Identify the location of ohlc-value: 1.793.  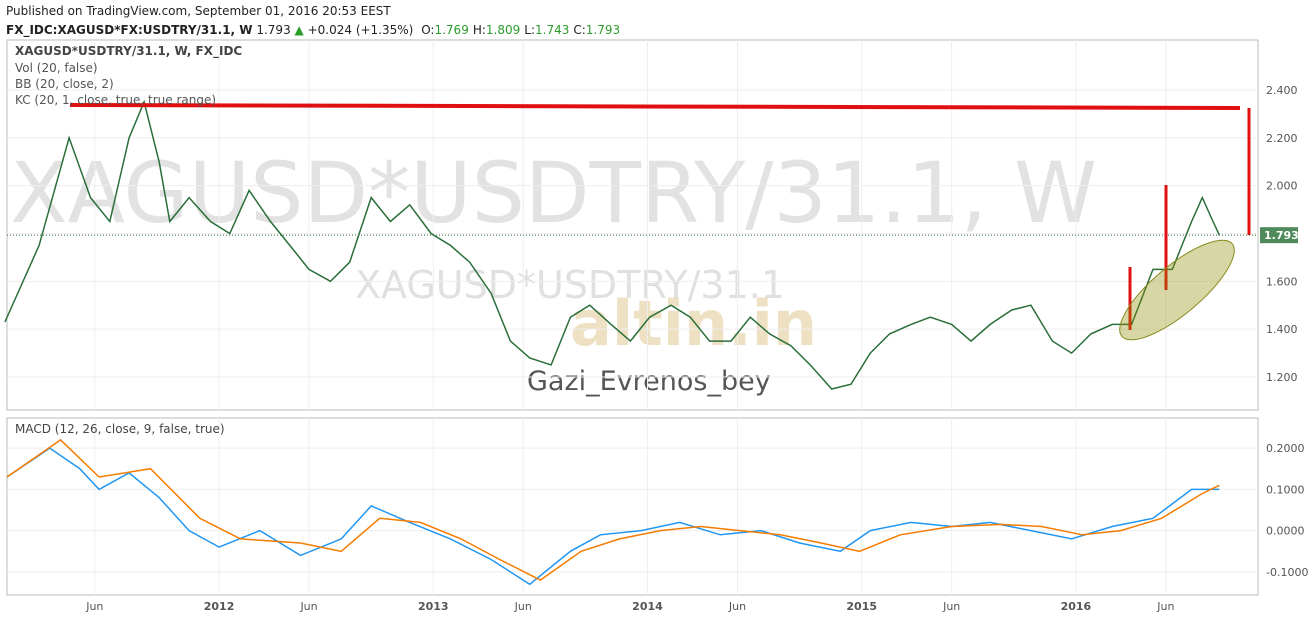
(603, 30).